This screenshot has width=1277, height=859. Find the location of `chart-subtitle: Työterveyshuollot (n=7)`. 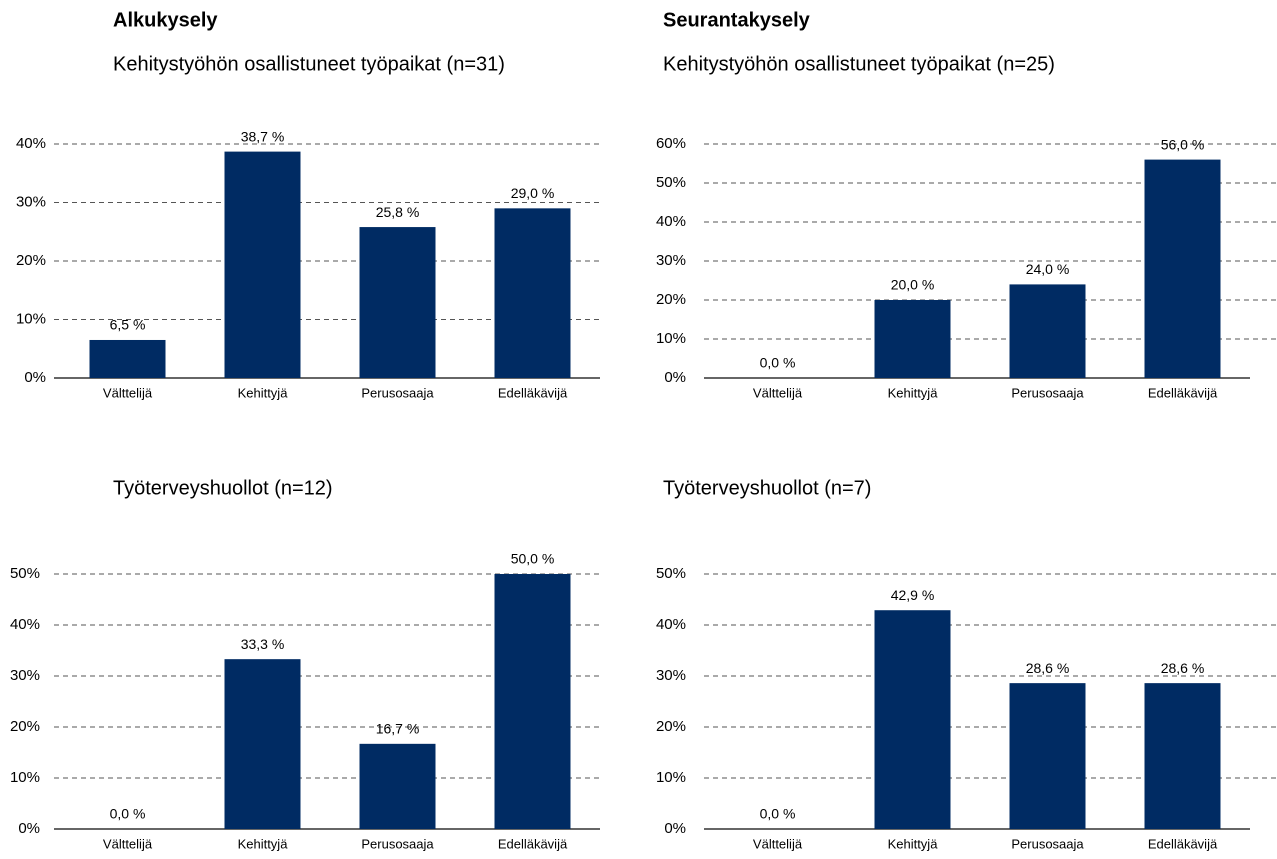

chart-subtitle: Työterveyshuollot (n=7) is located at coordinates (767, 488).